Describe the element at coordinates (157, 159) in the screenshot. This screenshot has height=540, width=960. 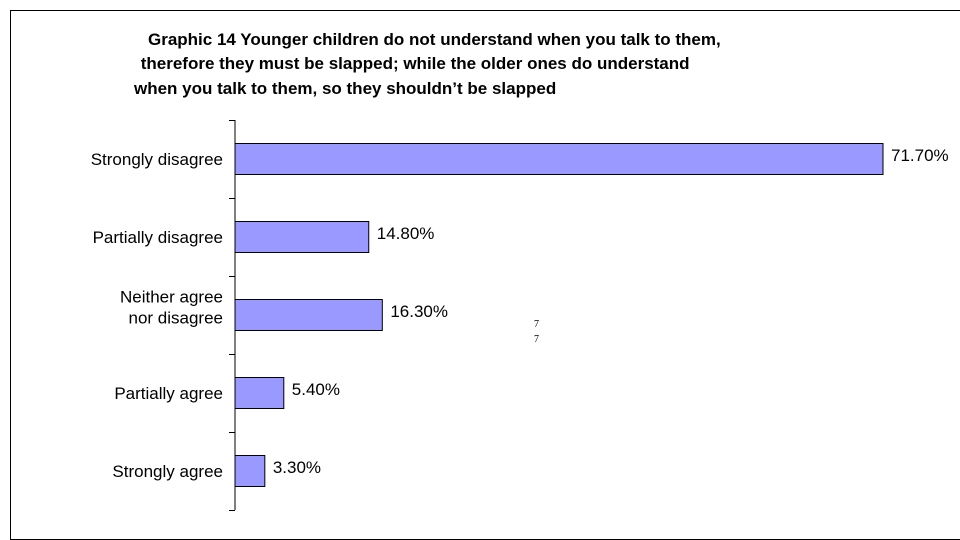
I see `category-label: Strongly disagree` at that location.